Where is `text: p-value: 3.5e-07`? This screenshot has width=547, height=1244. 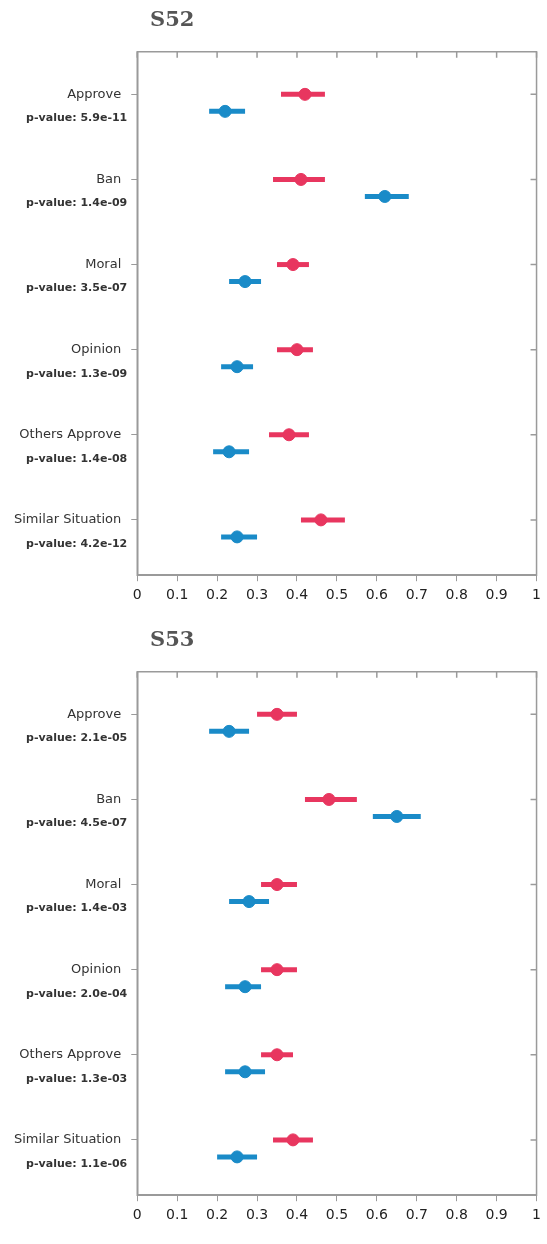 text: p-value: 3.5e-07 is located at coordinates (77, 288).